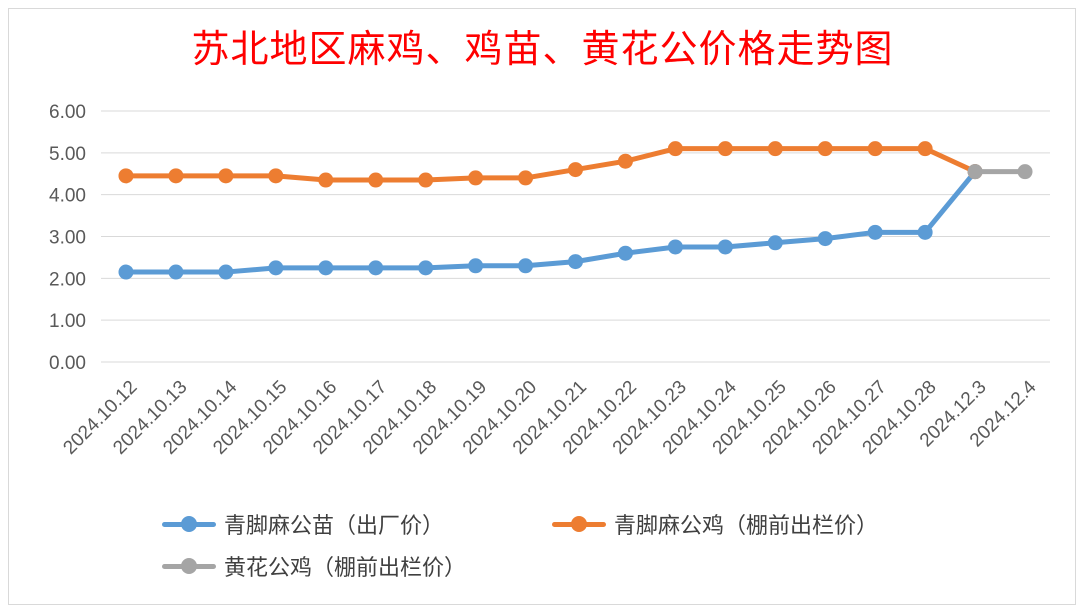 Image resolution: width=1085 pixels, height=613 pixels. What do you see at coordinates (579, 524) in the screenshot?
I see `legend-marker-orange` at bounding box center [579, 524].